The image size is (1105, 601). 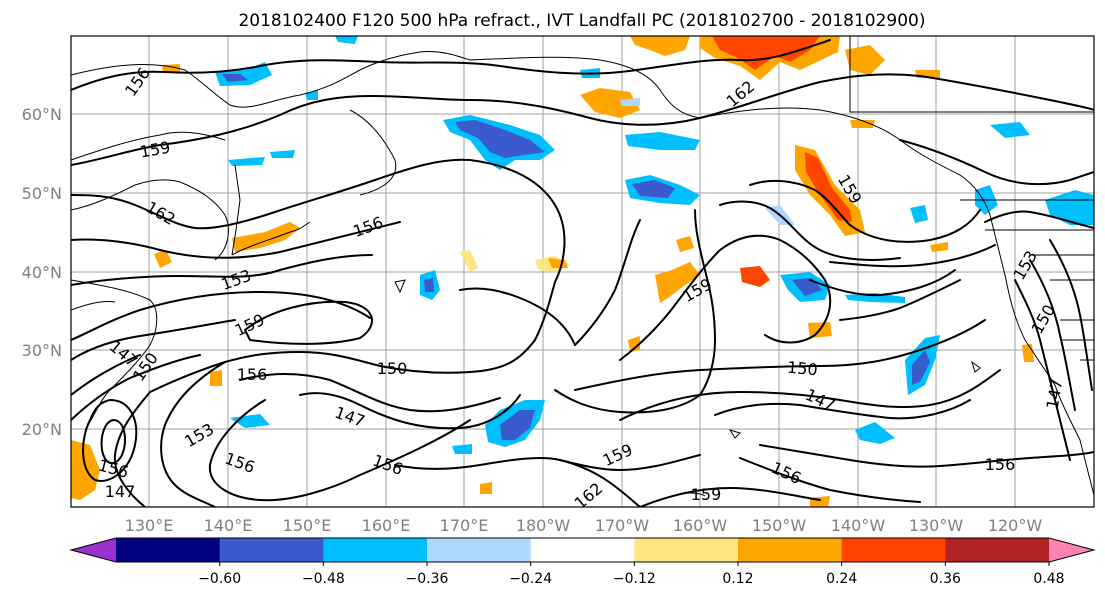 I want to click on latitude-labels: 20°N 30°N 40°N 50°N 60°N, so click(x=42, y=272).